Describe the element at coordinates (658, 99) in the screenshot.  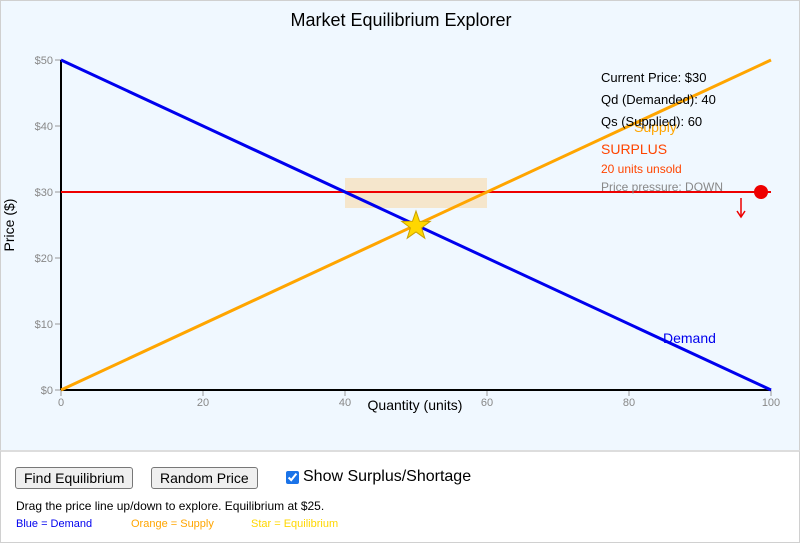
I see `quantity-demanded-text: Qd (Demanded): 40` at that location.